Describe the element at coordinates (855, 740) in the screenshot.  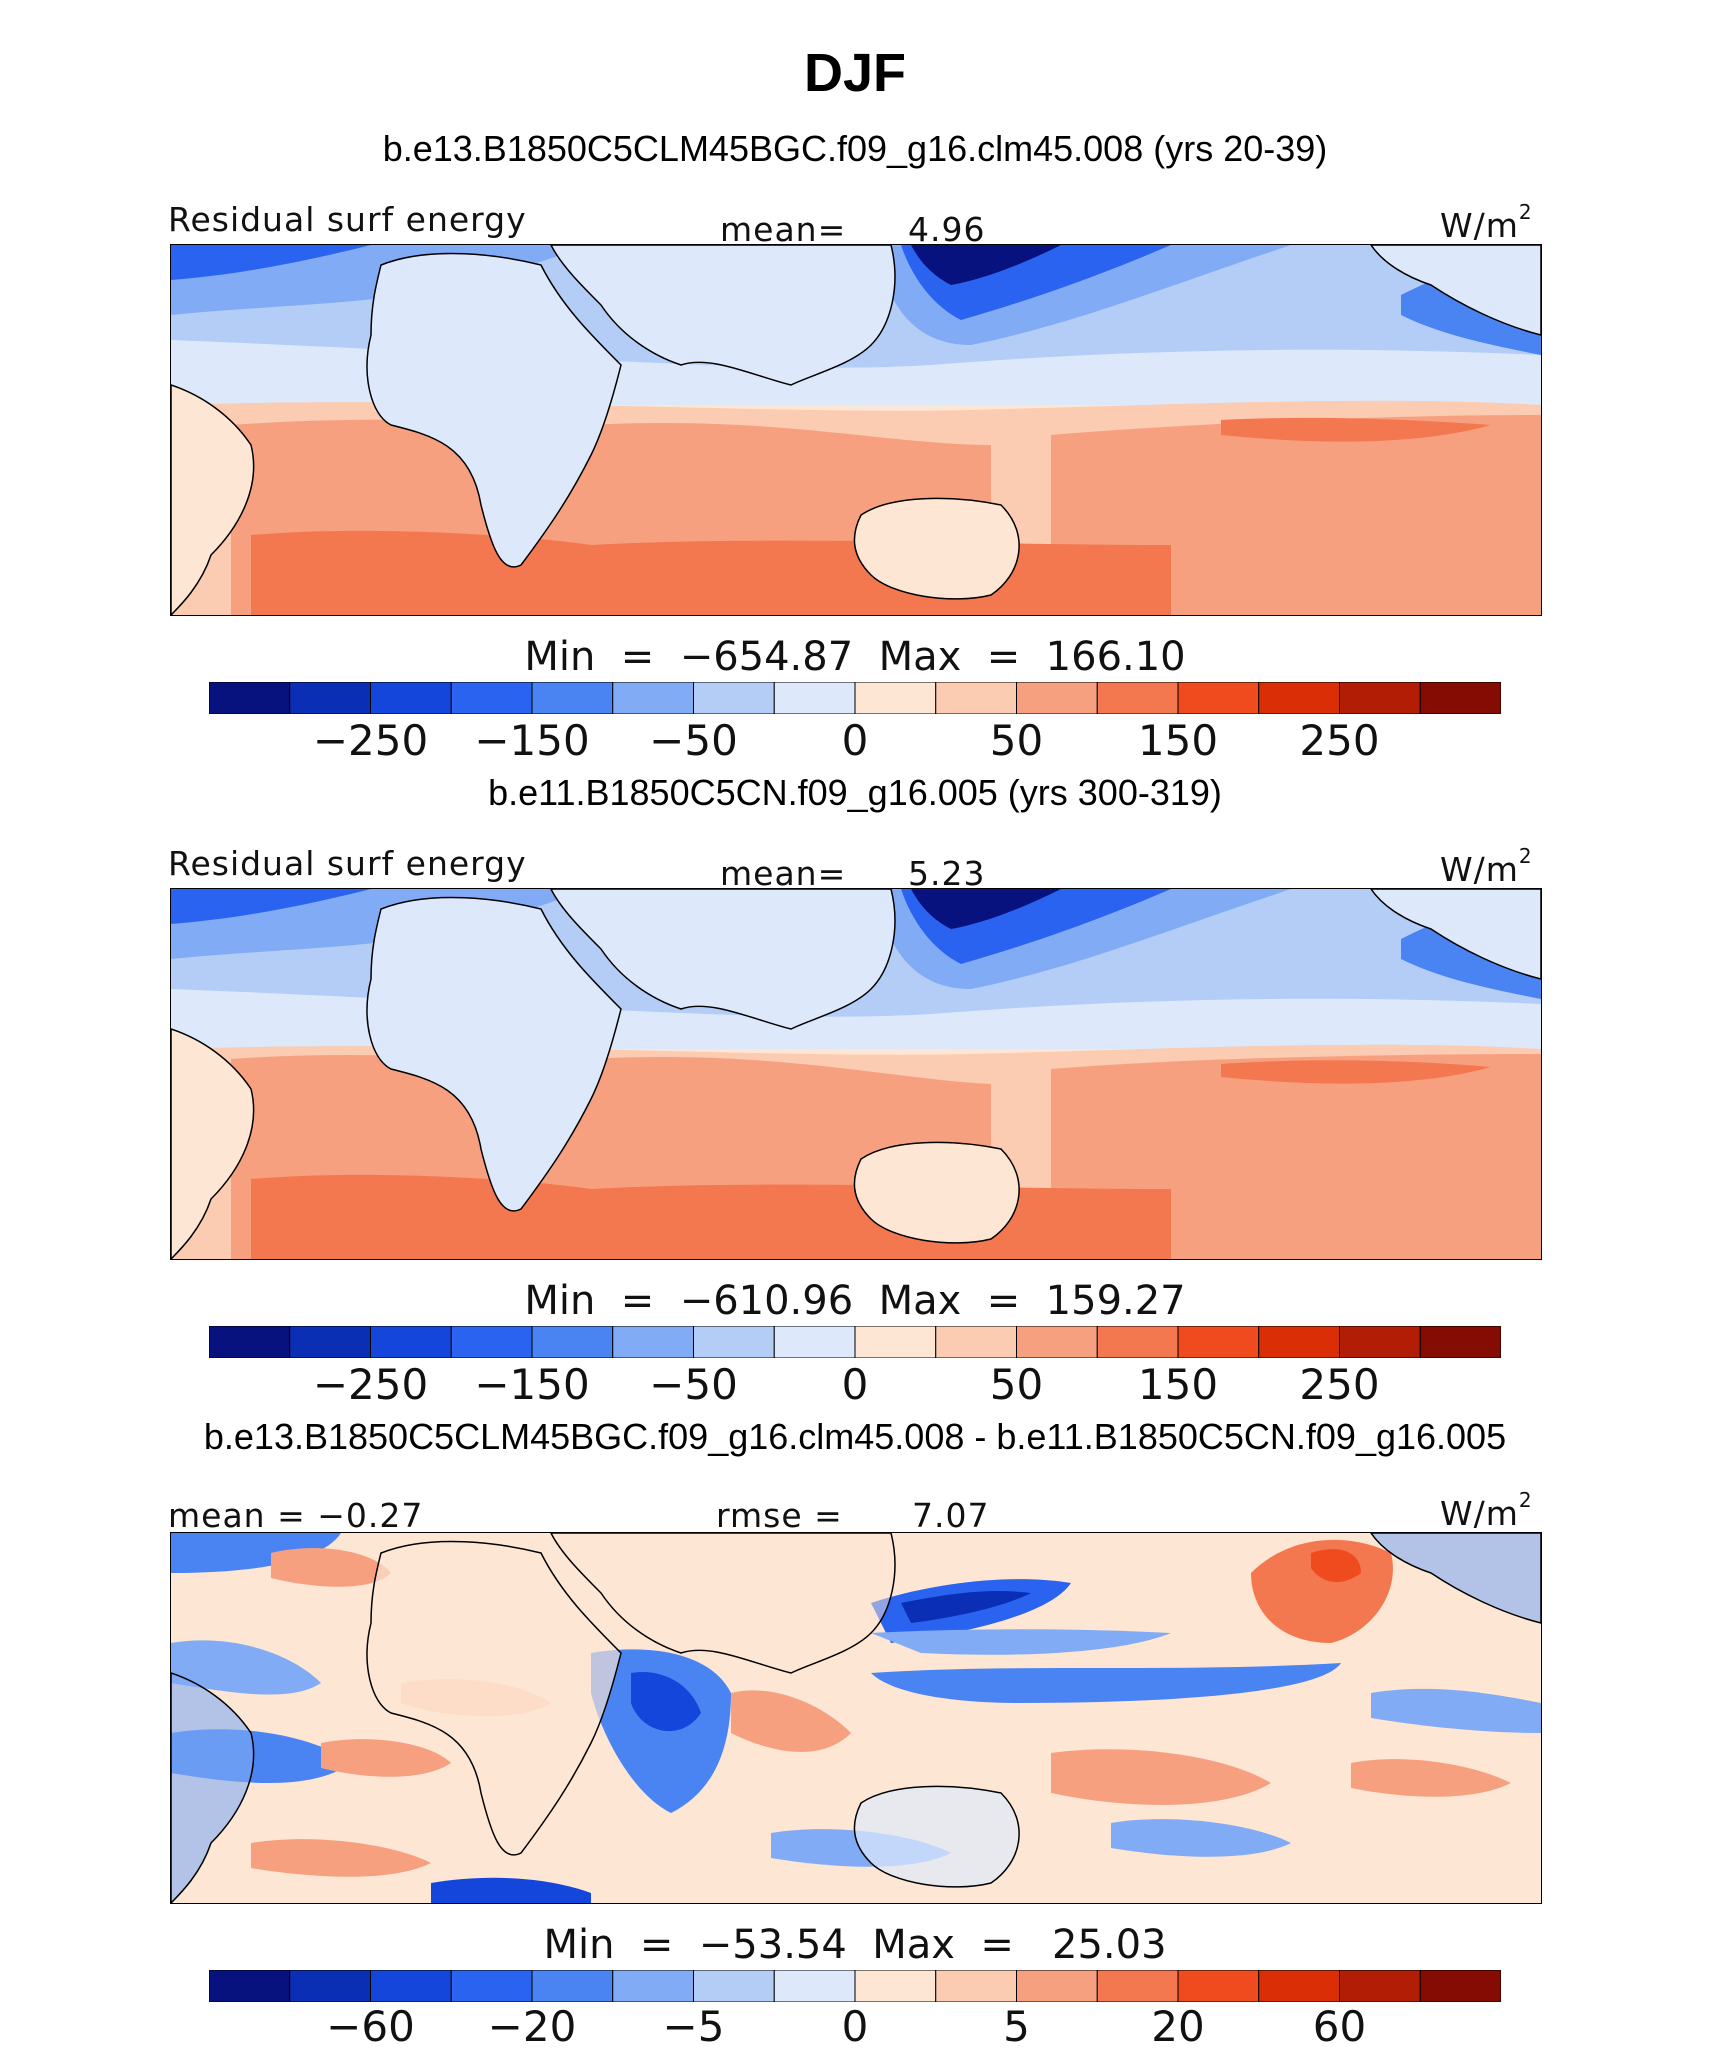
I see `panel-1-colorbar-ticks: −250 −150 −50 0 50 150 250` at that location.